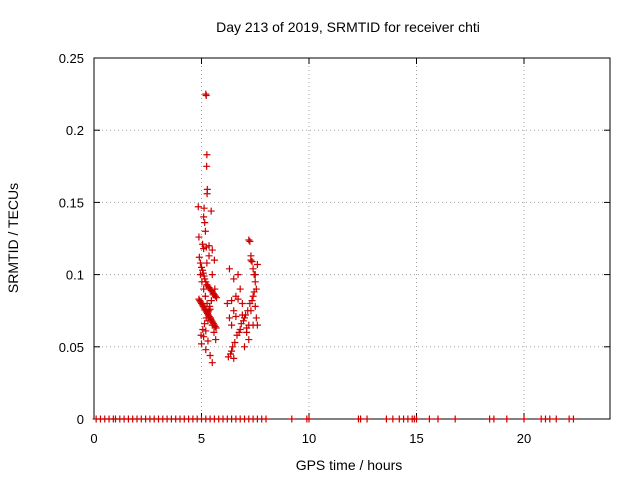  Describe the element at coordinates (75, 130) in the screenshot. I see `y-tick-label: 0.2` at that location.